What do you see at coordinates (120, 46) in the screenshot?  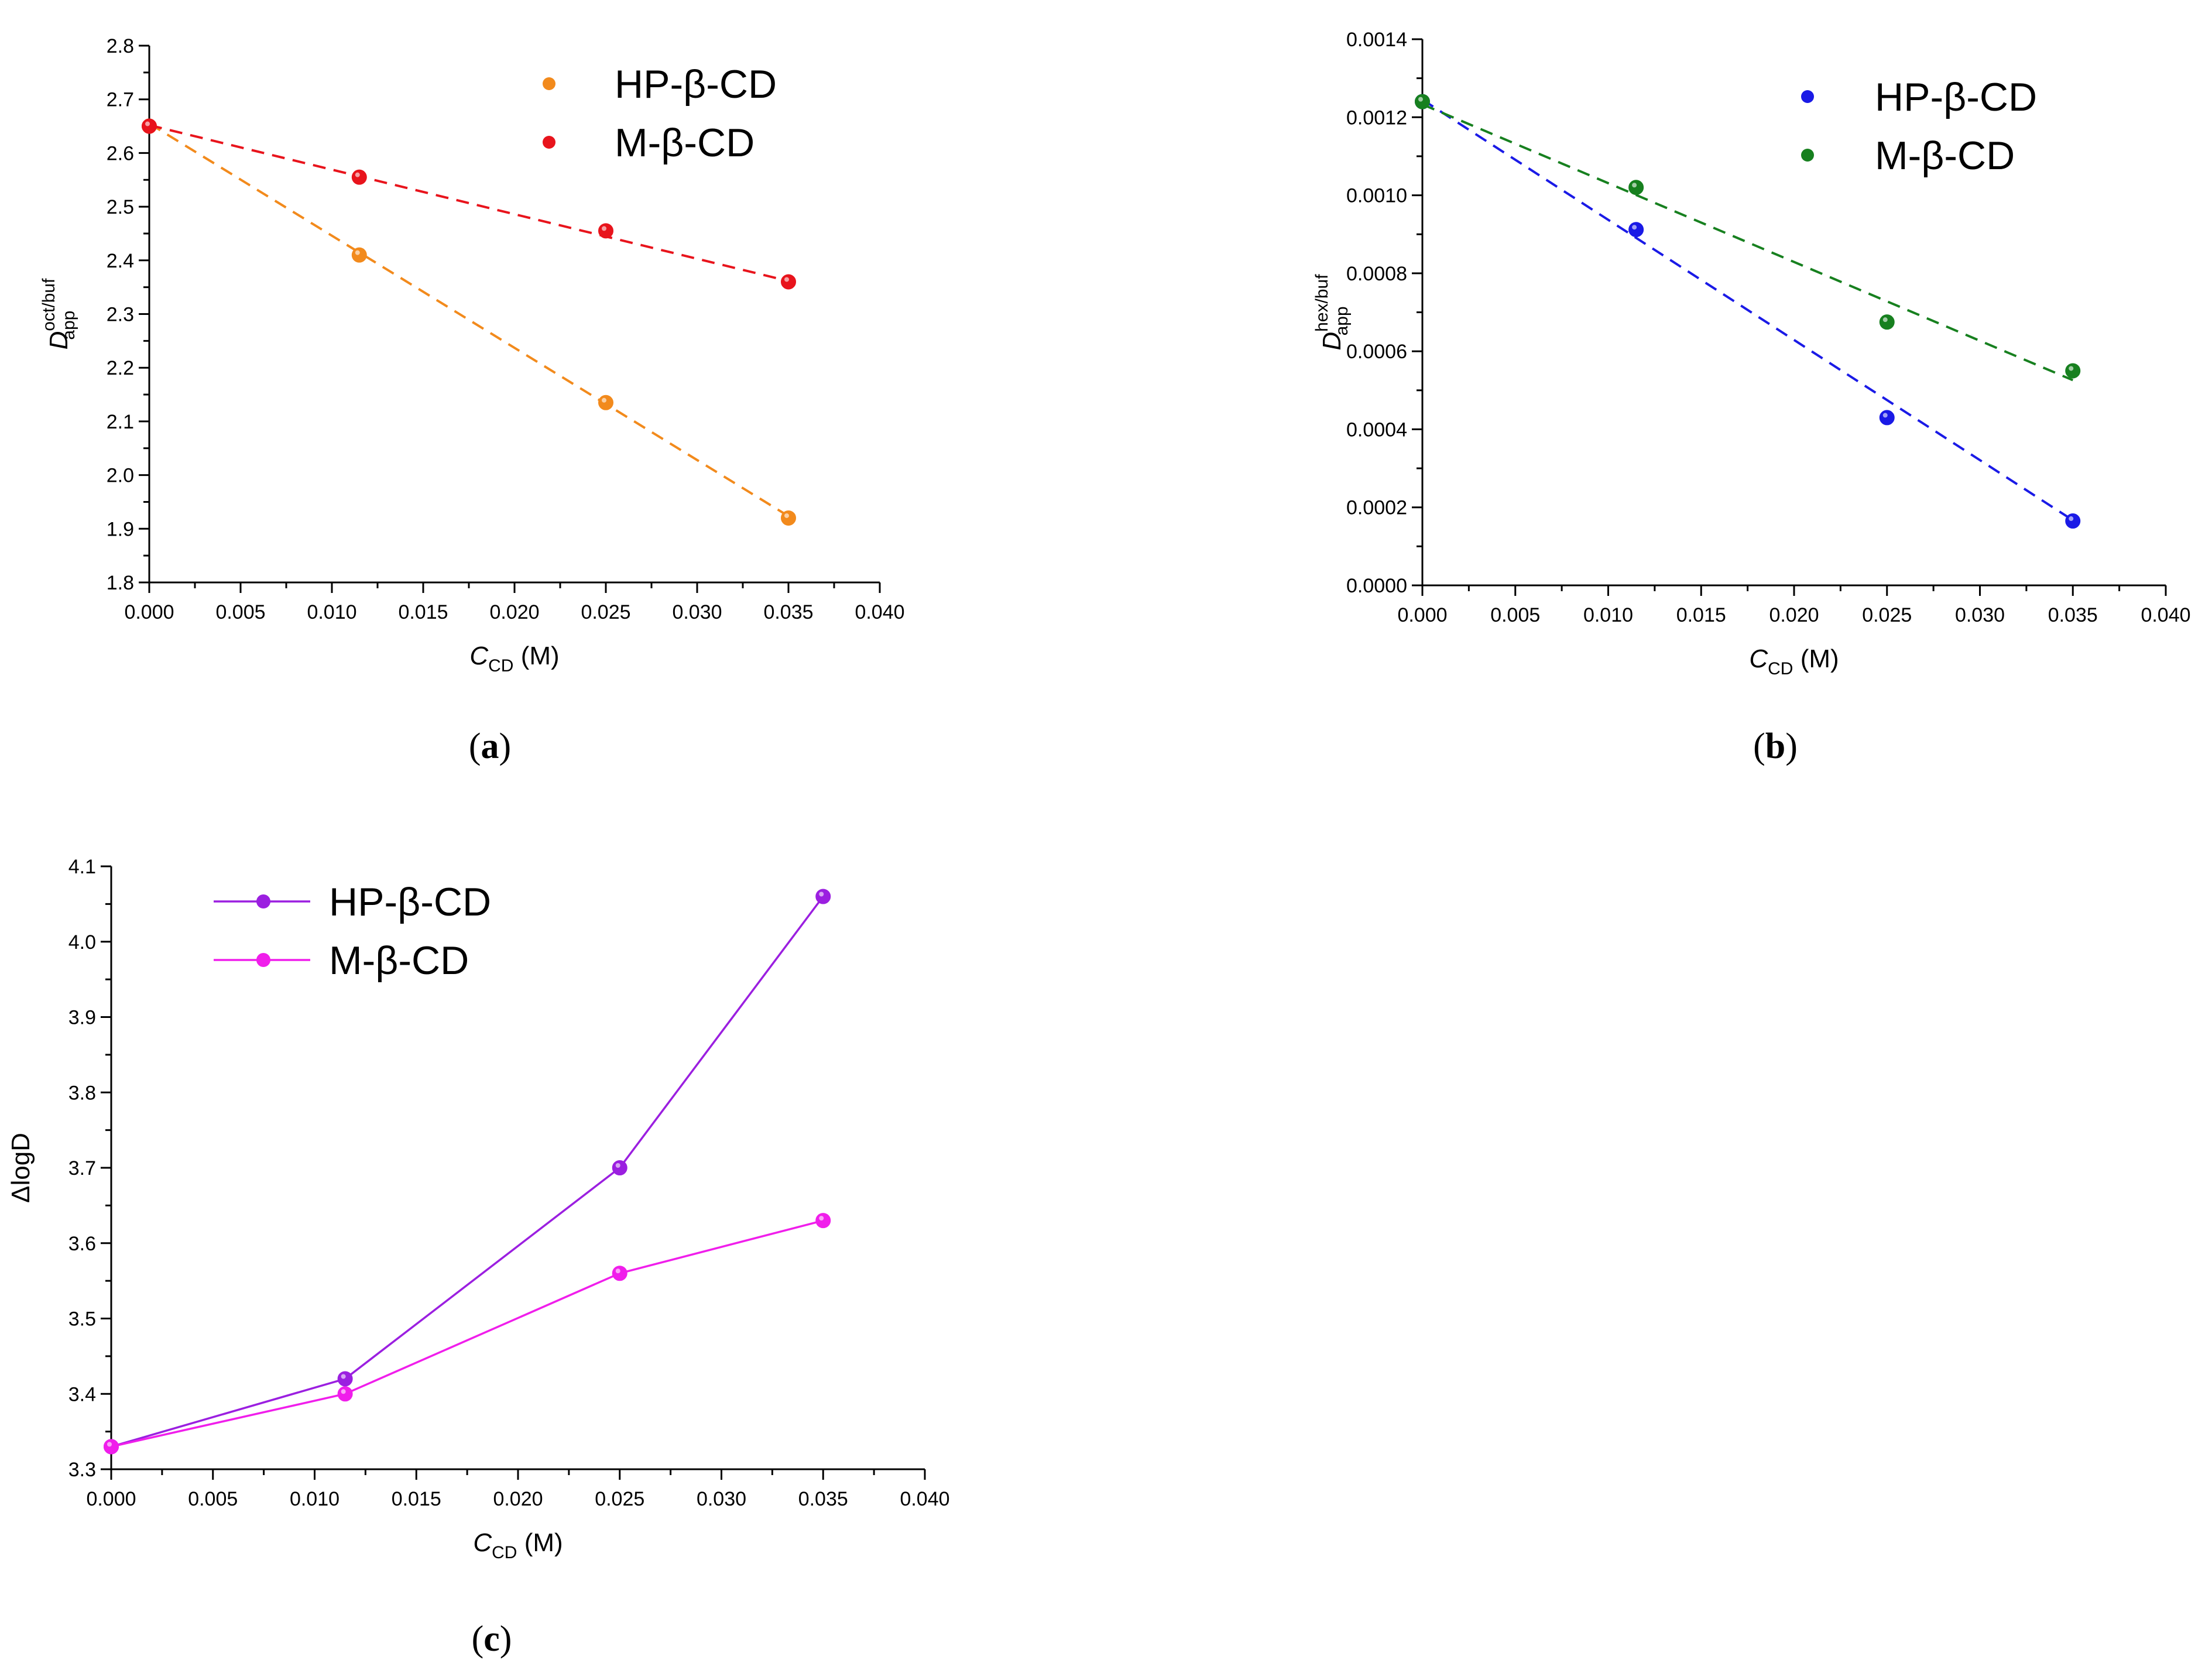 I see `y-tick-label: 2.8` at bounding box center [120, 46].